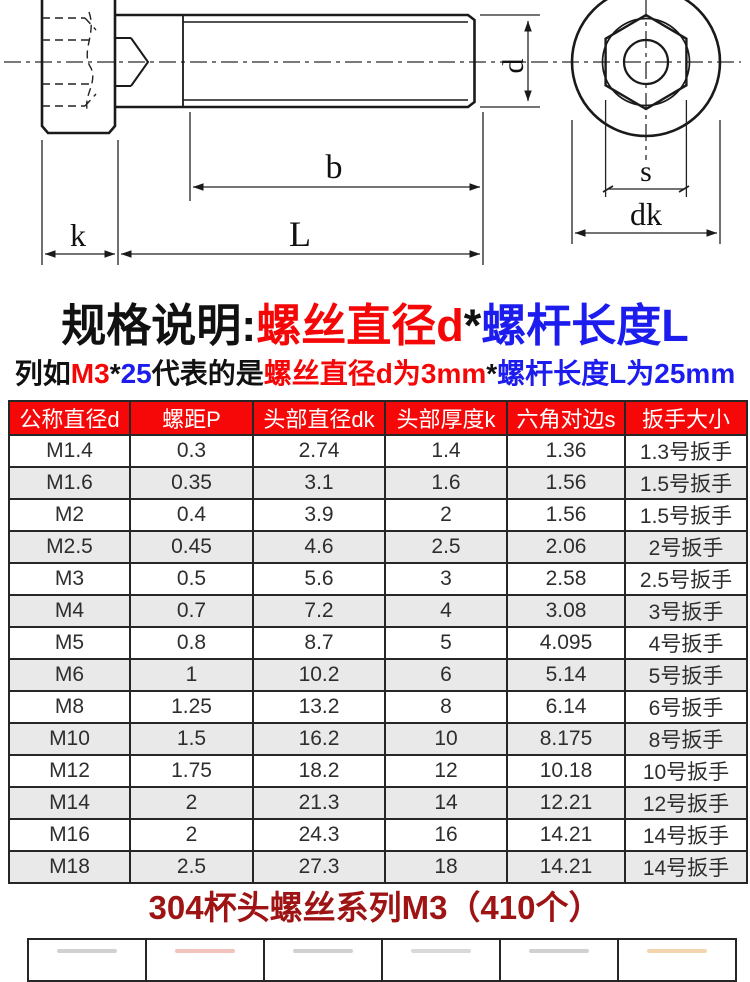  Describe the element at coordinates (191, 547) in the screenshot. I see `table-cell: 0.45` at that location.